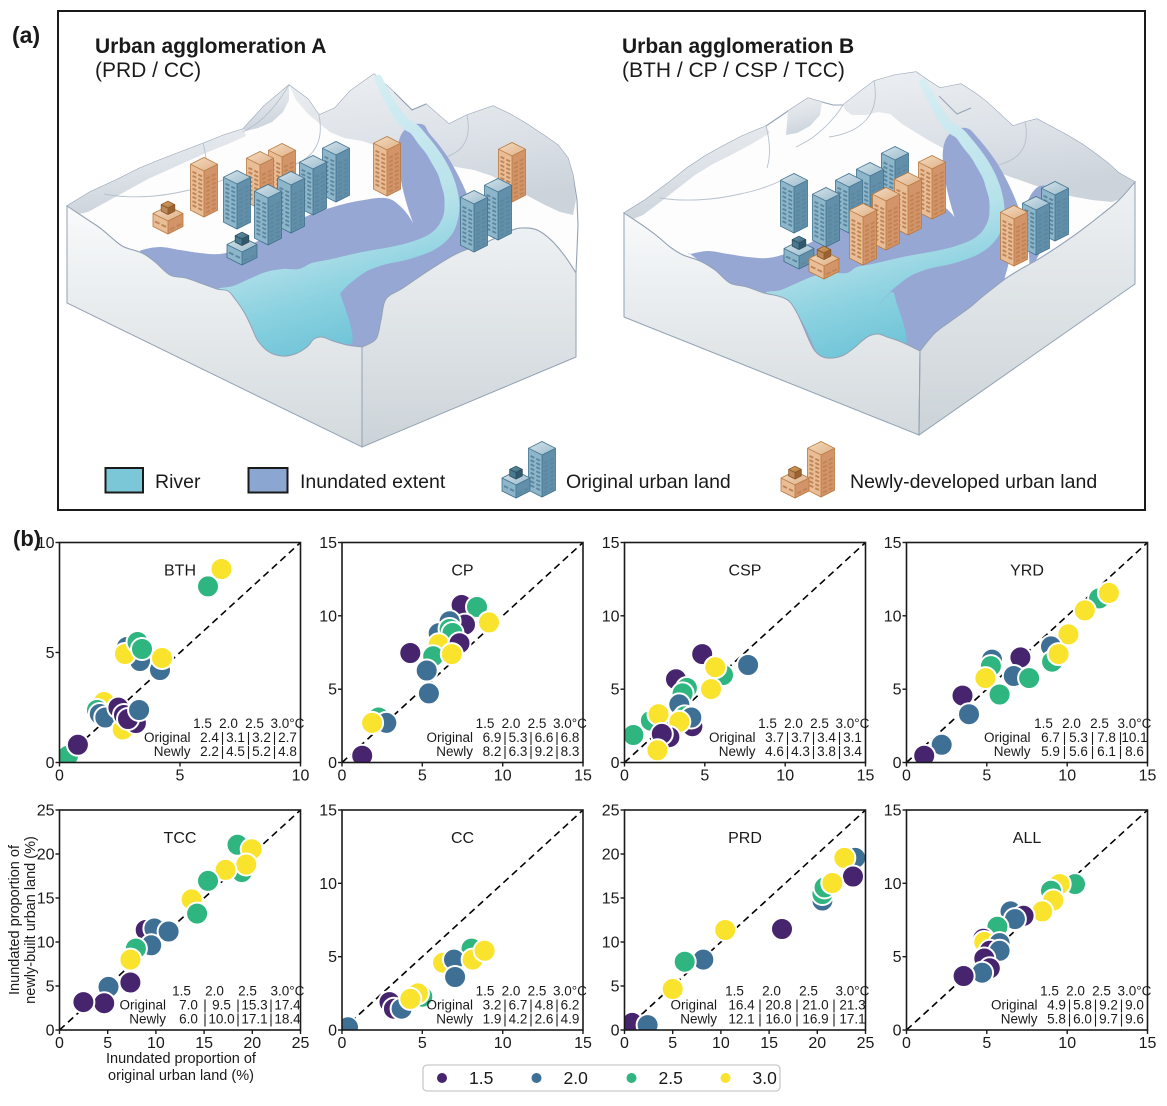  What do you see at coordinates (221, 1019) in the screenshot?
I see `svg-text: 10.0` at bounding box center [221, 1019].